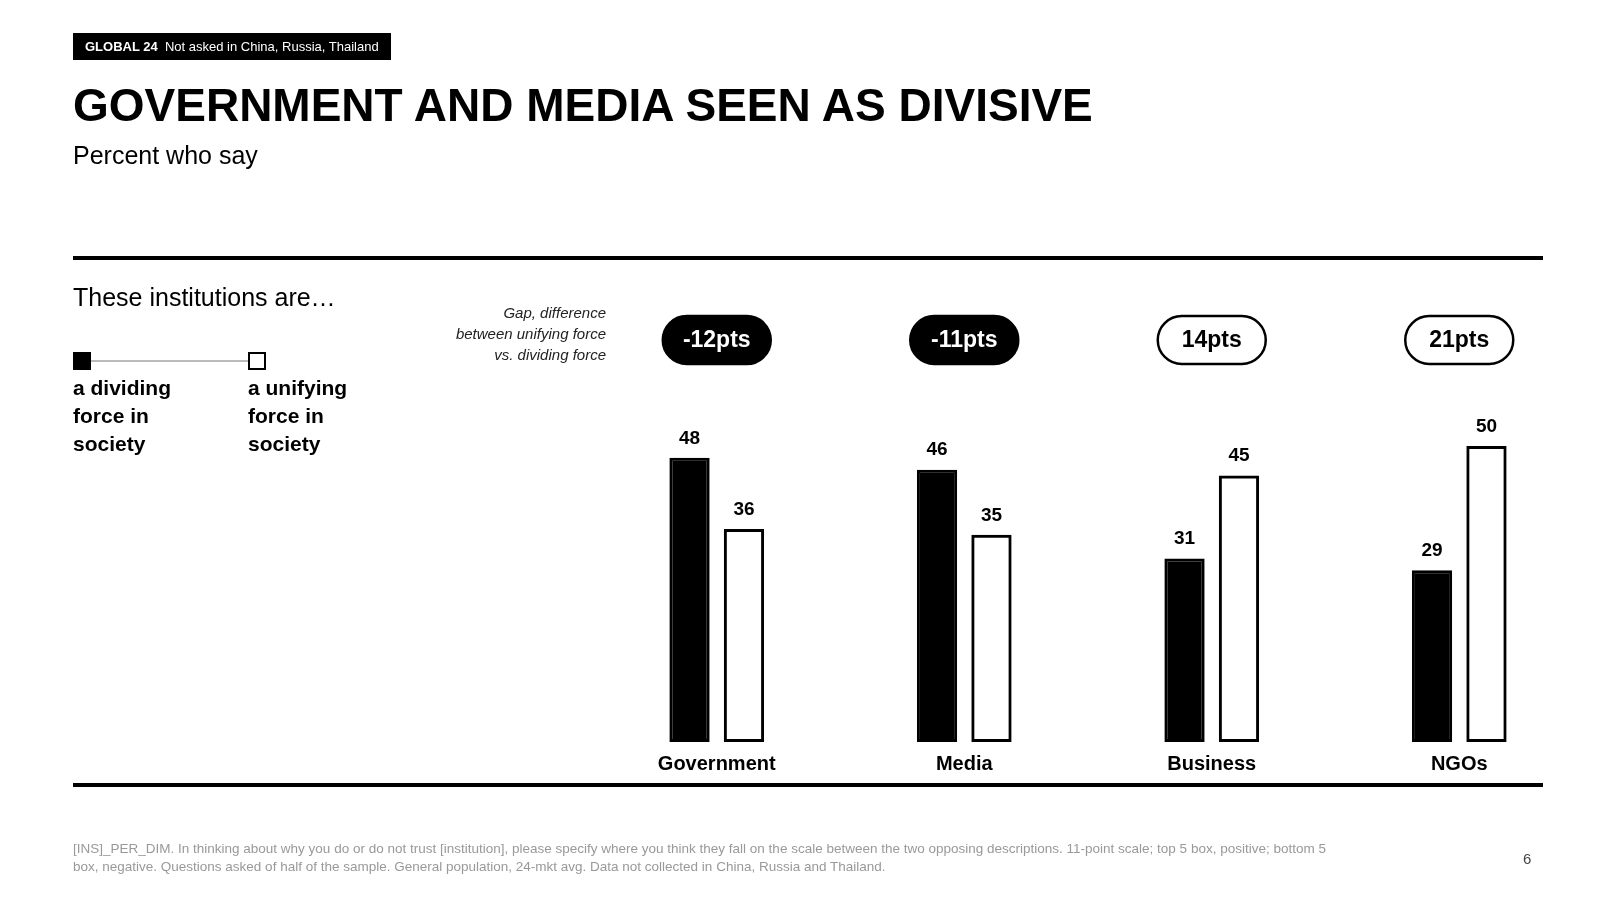 This screenshot has height=900, width=1600. What do you see at coordinates (716, 762) in the screenshot?
I see `x-tick-label: Government` at bounding box center [716, 762].